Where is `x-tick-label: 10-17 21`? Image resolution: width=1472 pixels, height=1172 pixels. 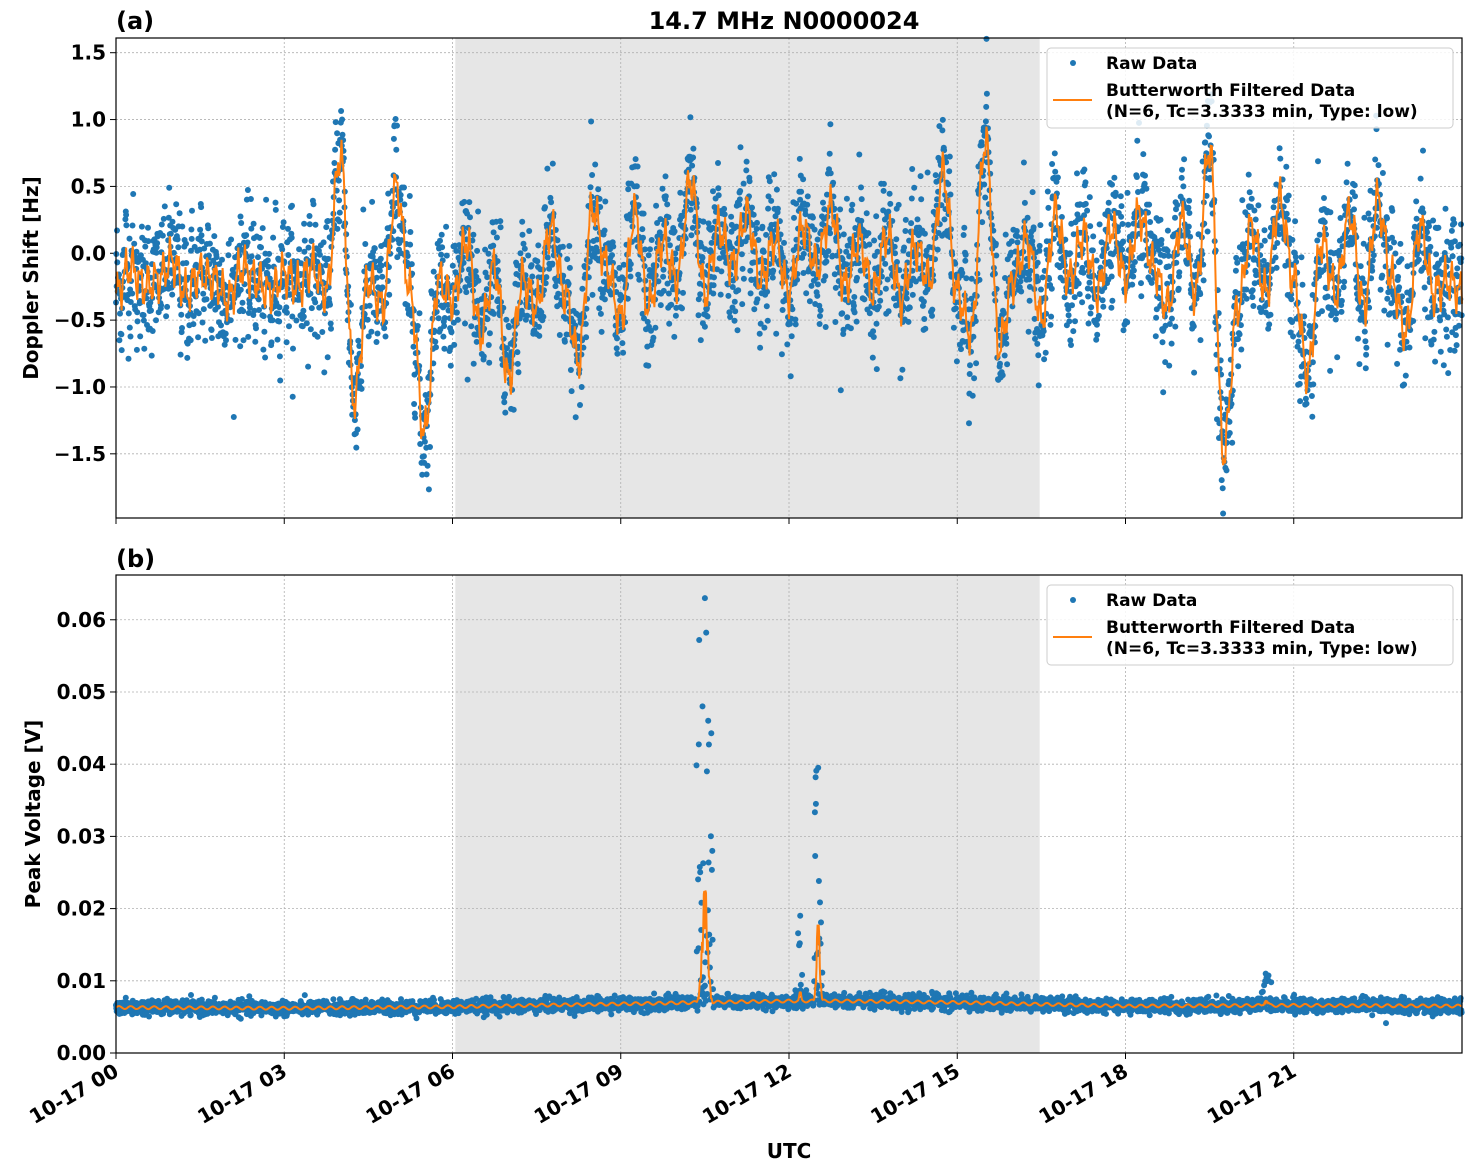 x-tick-label: 10-17 21 is located at coordinates (1252, 1094).